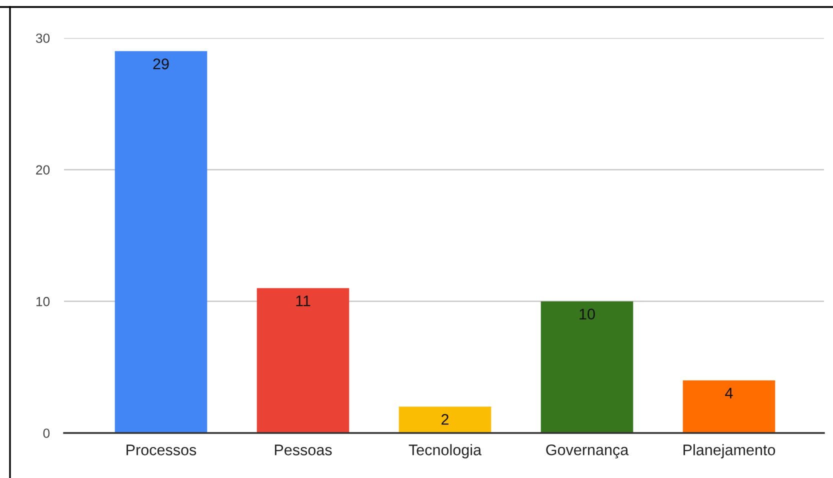 The image size is (833, 478). I want to click on x-tick-label: Governança, so click(587, 451).